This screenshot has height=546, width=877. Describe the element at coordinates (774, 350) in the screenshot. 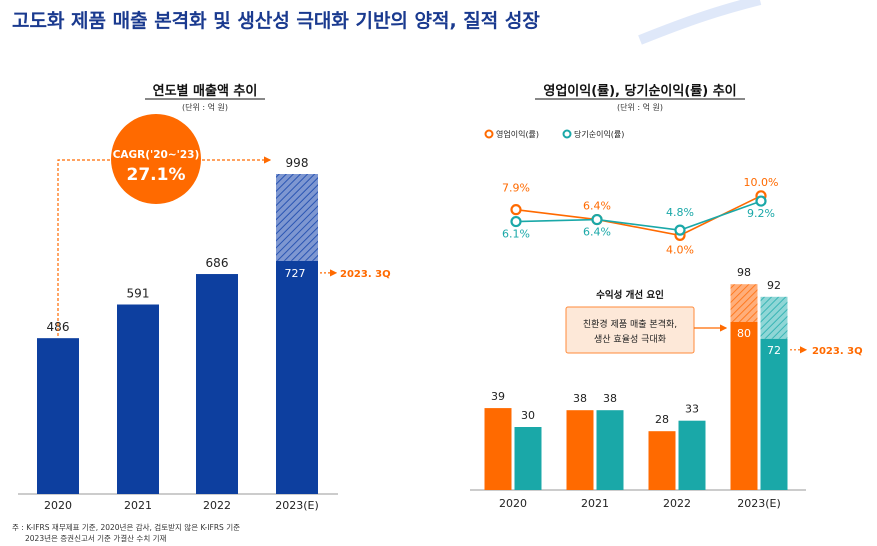

I see `right-bar-partial-label: 72` at that location.